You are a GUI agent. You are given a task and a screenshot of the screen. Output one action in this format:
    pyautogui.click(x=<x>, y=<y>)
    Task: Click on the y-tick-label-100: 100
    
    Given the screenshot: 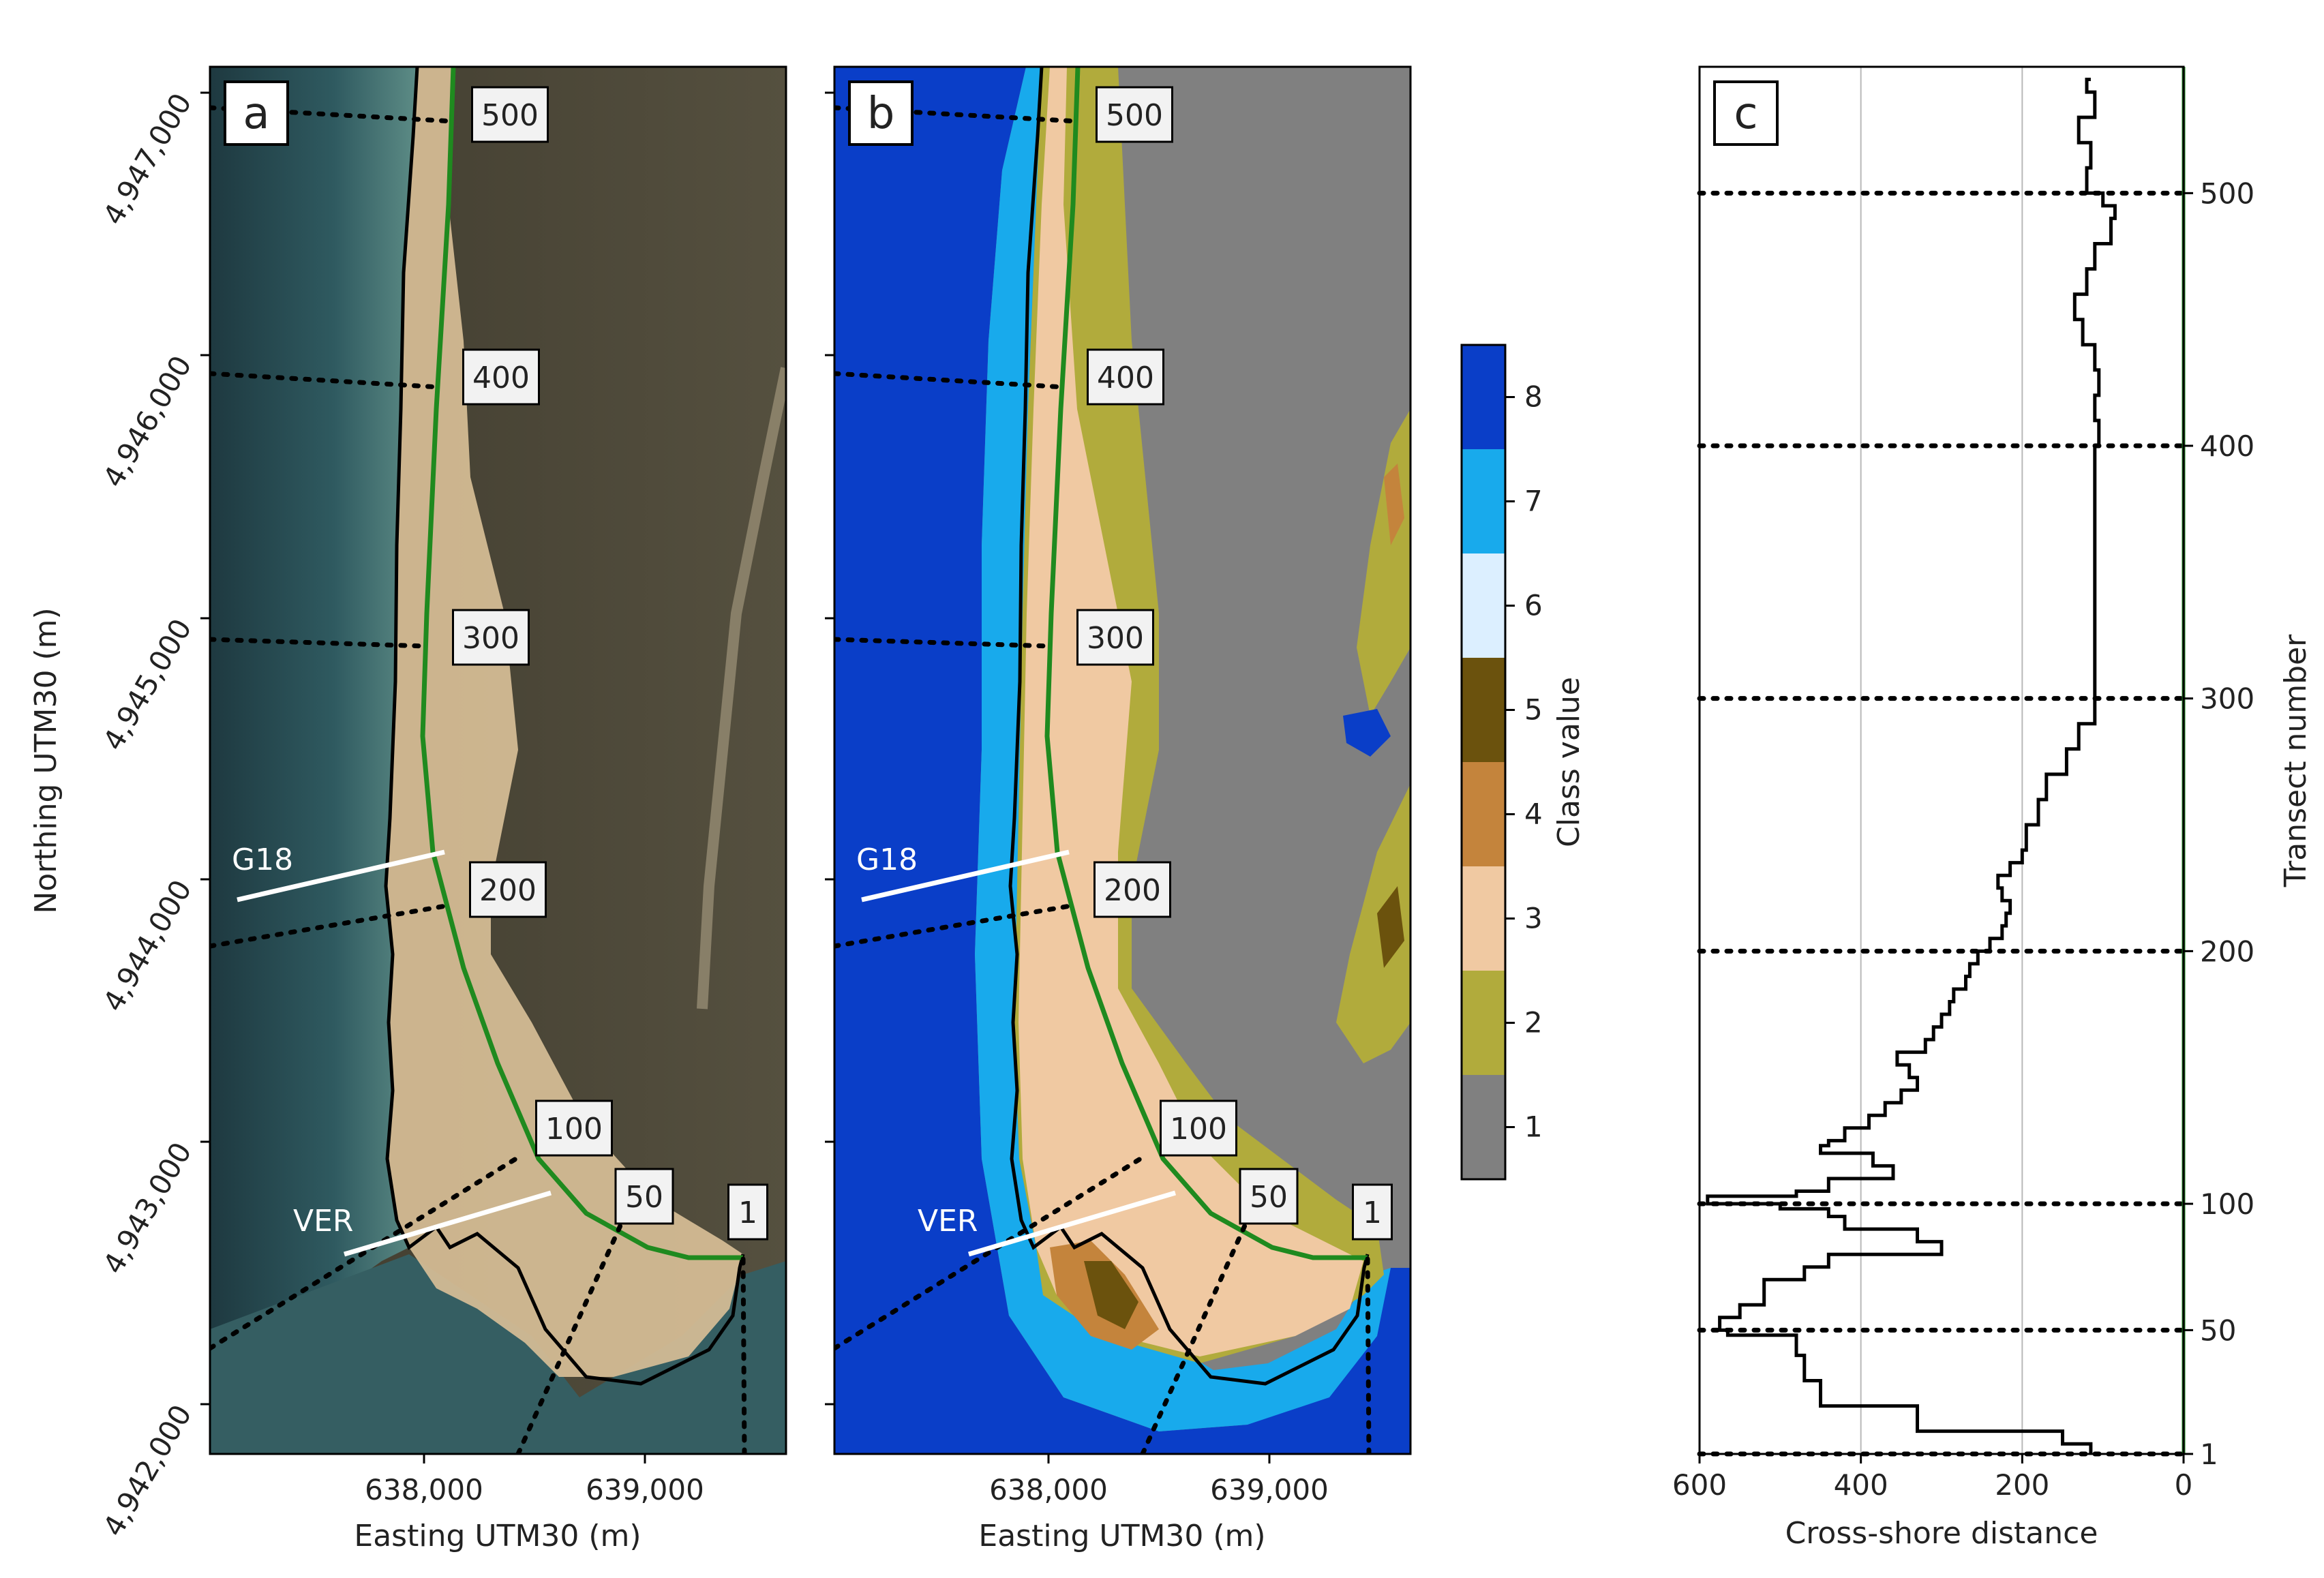 What is the action you would take?
    pyautogui.click(x=2227, y=1204)
    